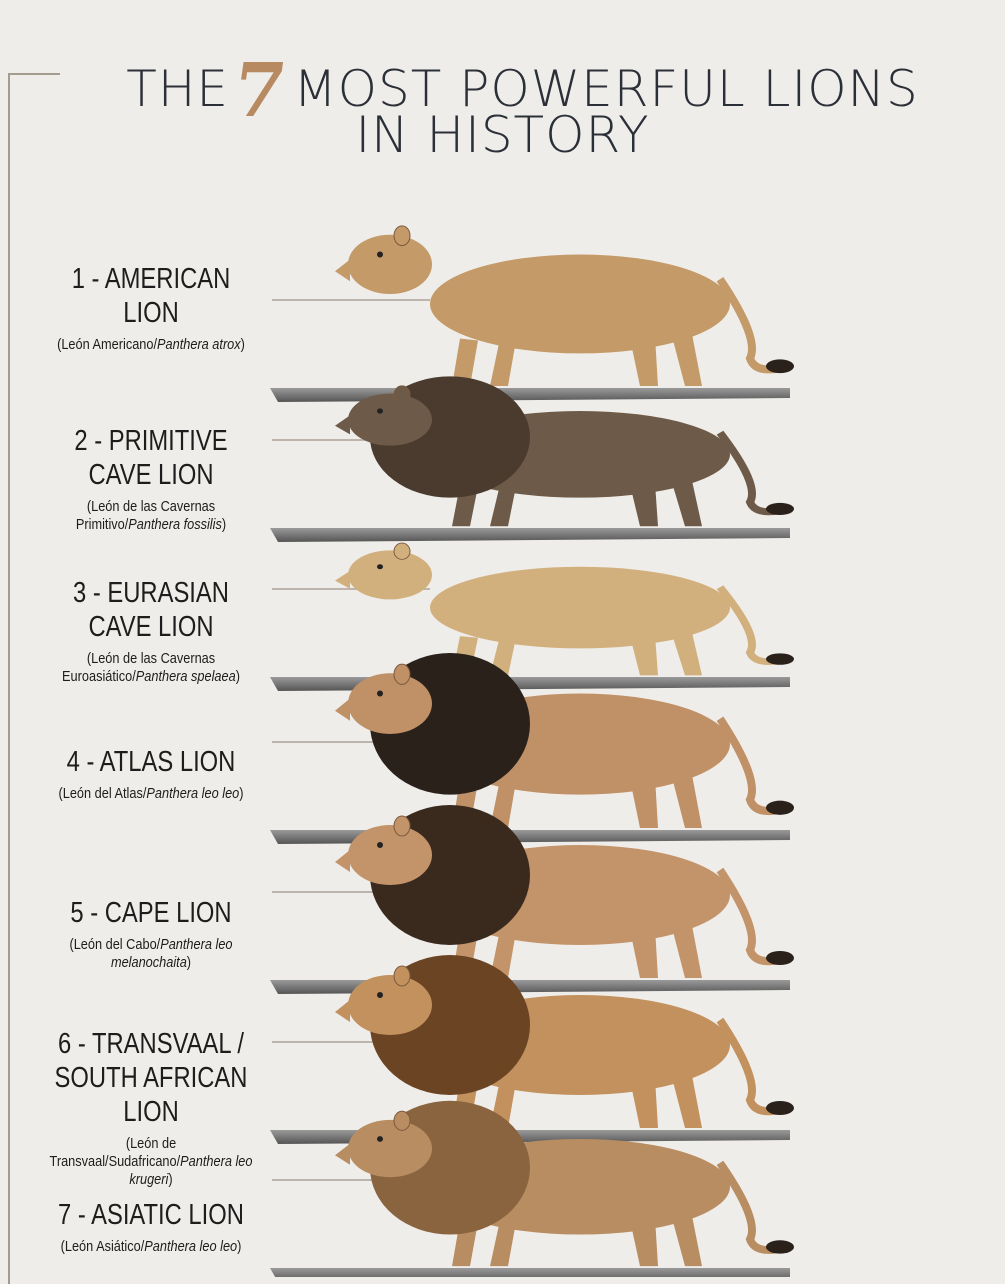 The height and width of the screenshot is (1284, 1005). Describe the element at coordinates (34, 74) in the screenshot. I see `frame-line-horizontal` at that location.